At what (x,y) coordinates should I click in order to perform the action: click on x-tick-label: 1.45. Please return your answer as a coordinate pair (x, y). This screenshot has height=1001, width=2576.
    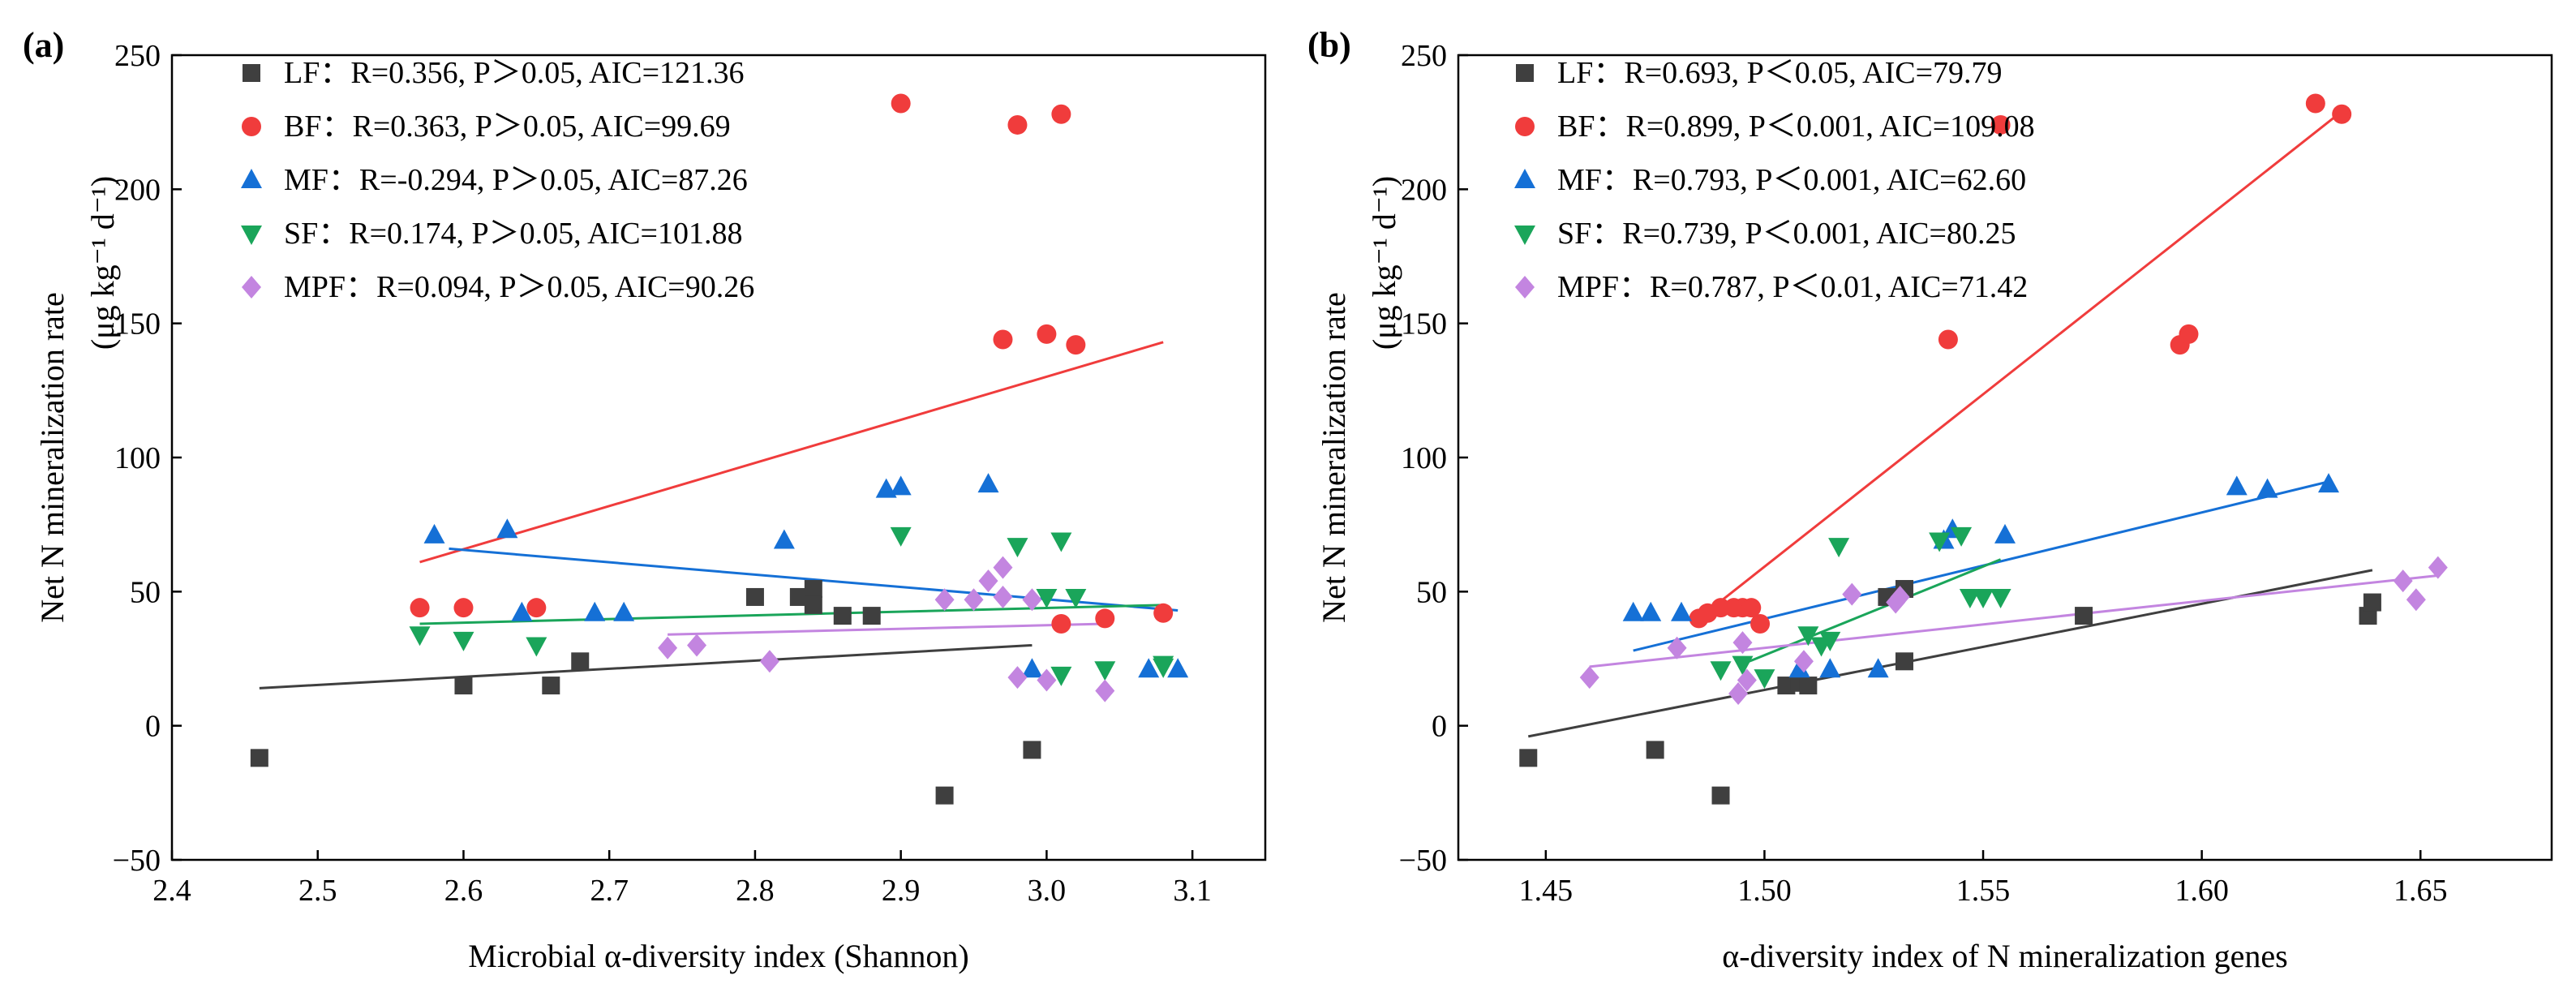
    Looking at the image, I should click on (1546, 891).